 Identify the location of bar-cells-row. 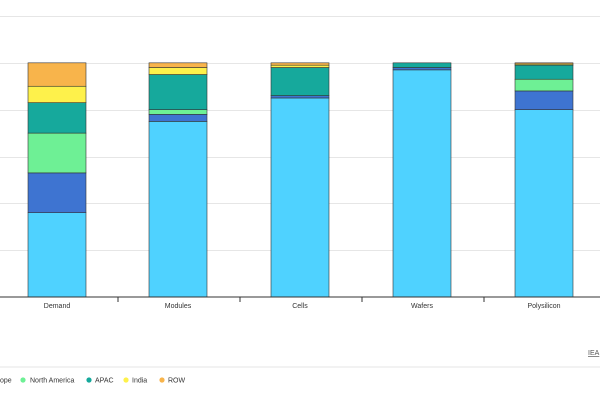
(300, 64).